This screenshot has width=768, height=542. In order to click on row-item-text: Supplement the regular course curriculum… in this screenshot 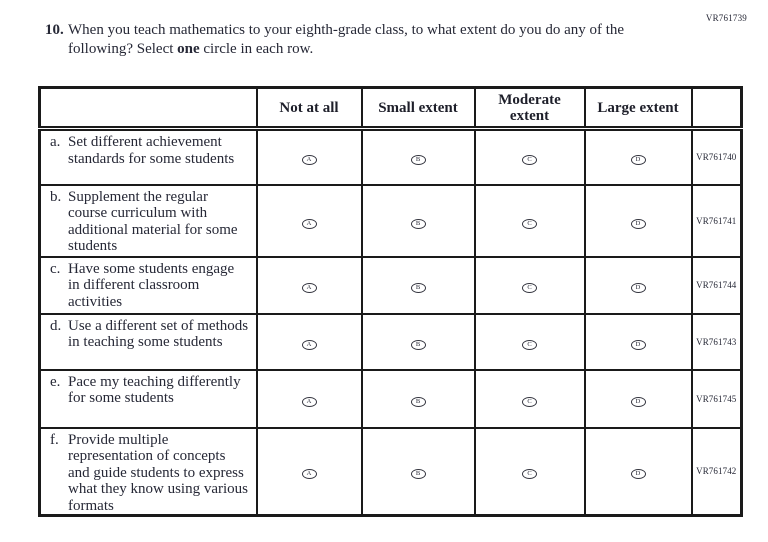, I will do `click(153, 221)`.